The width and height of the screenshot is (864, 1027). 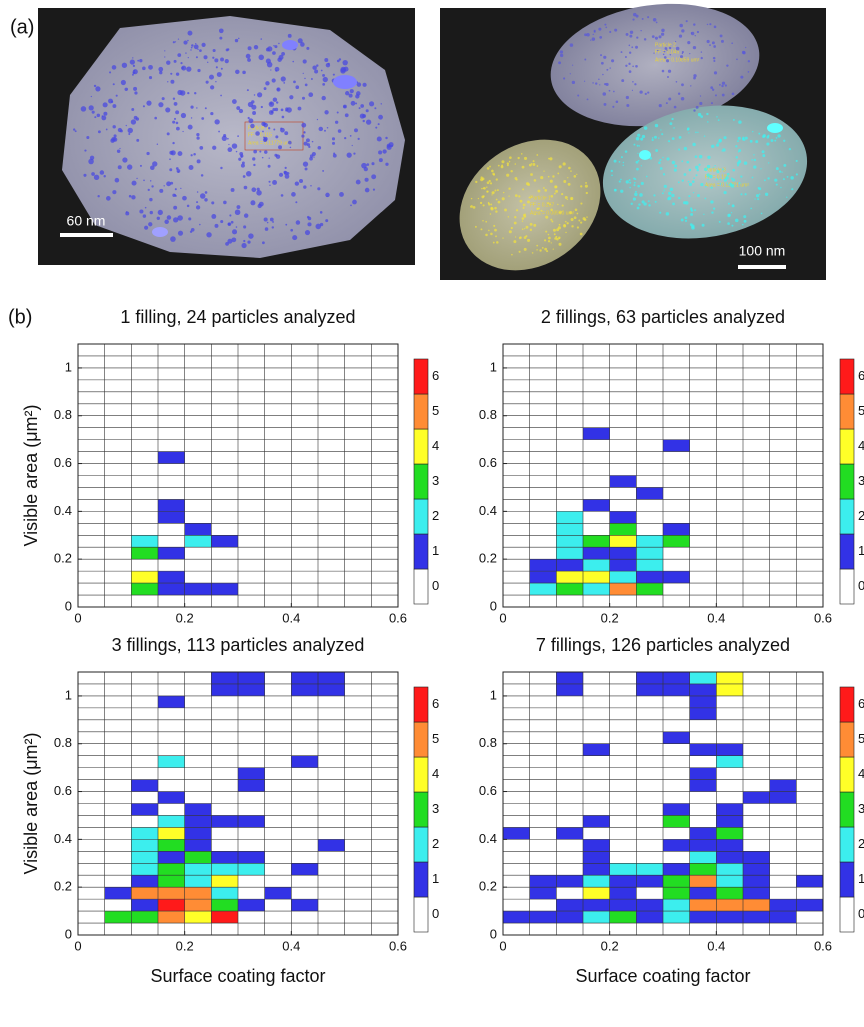 I want to click on particle, so click(x=530, y=205).